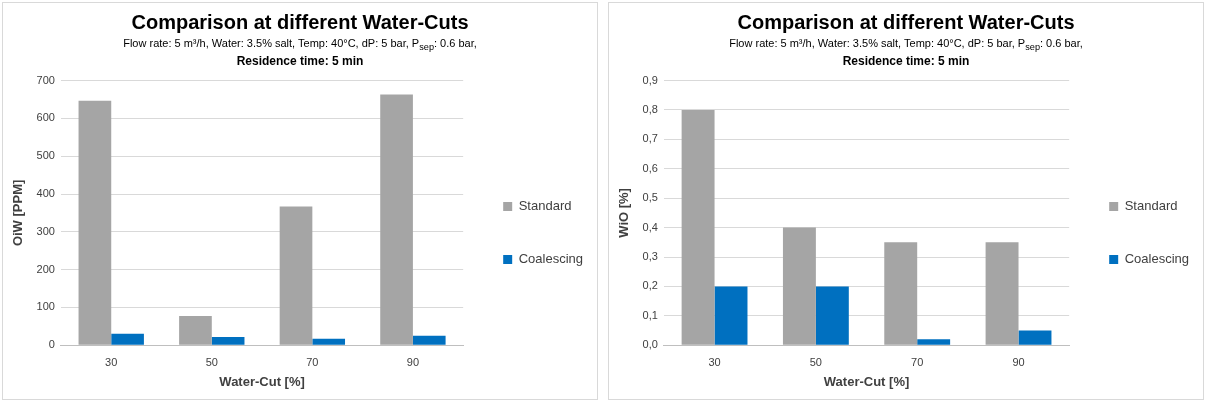  Describe the element at coordinates (18, 213) in the screenshot. I see `y-axis-title: OiW [PPM]` at that location.